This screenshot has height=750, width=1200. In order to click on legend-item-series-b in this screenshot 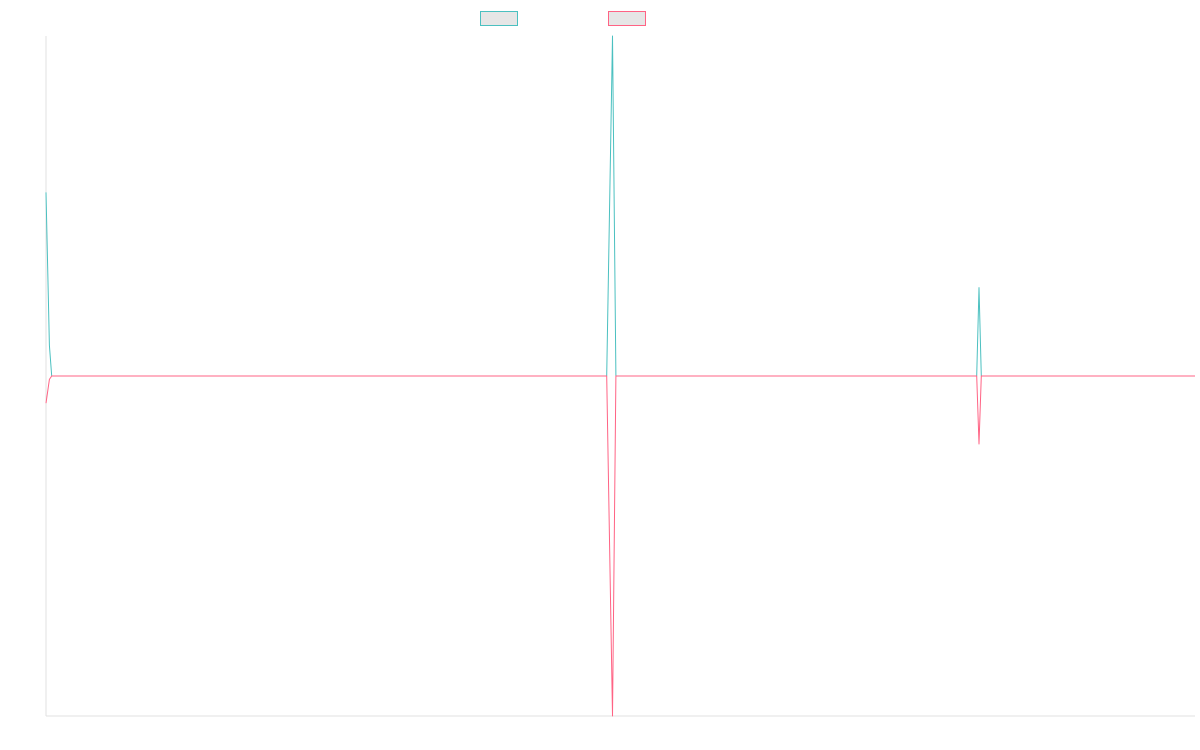, I will do `click(630, 18)`.